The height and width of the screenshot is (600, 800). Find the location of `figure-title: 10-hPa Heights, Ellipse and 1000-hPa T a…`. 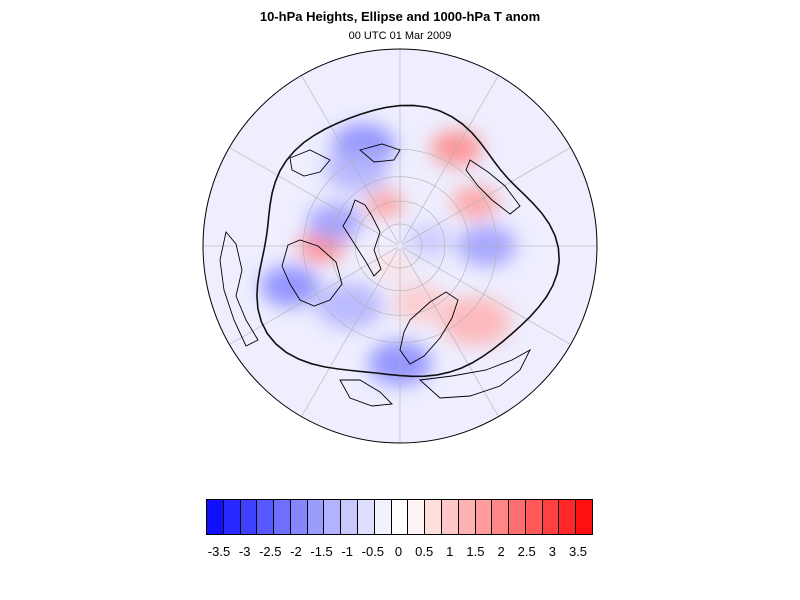

figure-title: 10-hPa Heights, Ellipse and 1000-hPa T a… is located at coordinates (400, 16).